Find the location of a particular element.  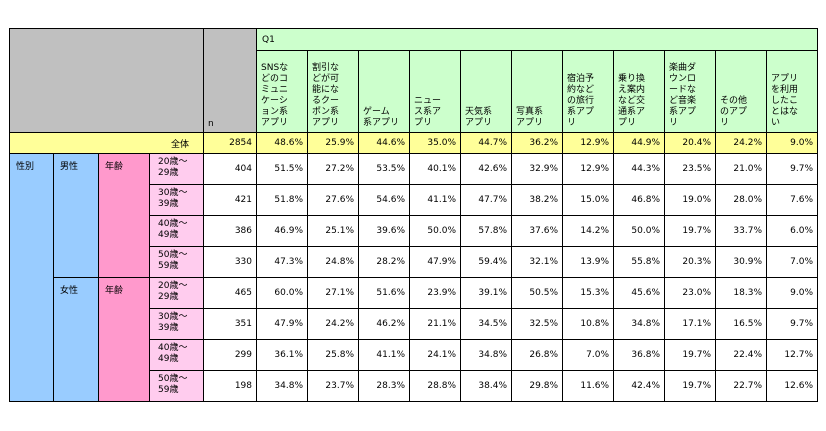

percent-value: 18.3% is located at coordinates (741, 293).